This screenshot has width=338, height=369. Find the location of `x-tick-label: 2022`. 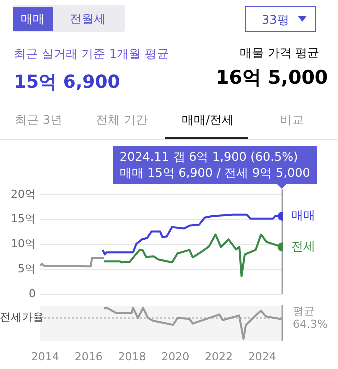

x-tick-label: 2022 is located at coordinates (218, 357).